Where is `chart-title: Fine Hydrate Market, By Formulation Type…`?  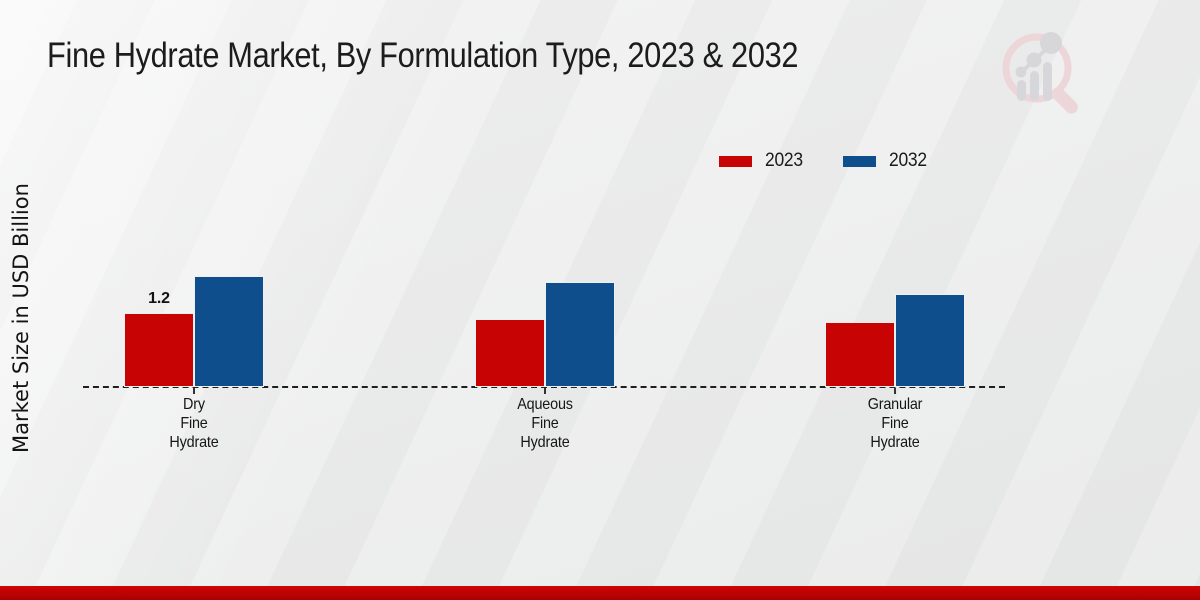 chart-title: Fine Hydrate Market, By Formulation Type… is located at coordinates (423, 55).